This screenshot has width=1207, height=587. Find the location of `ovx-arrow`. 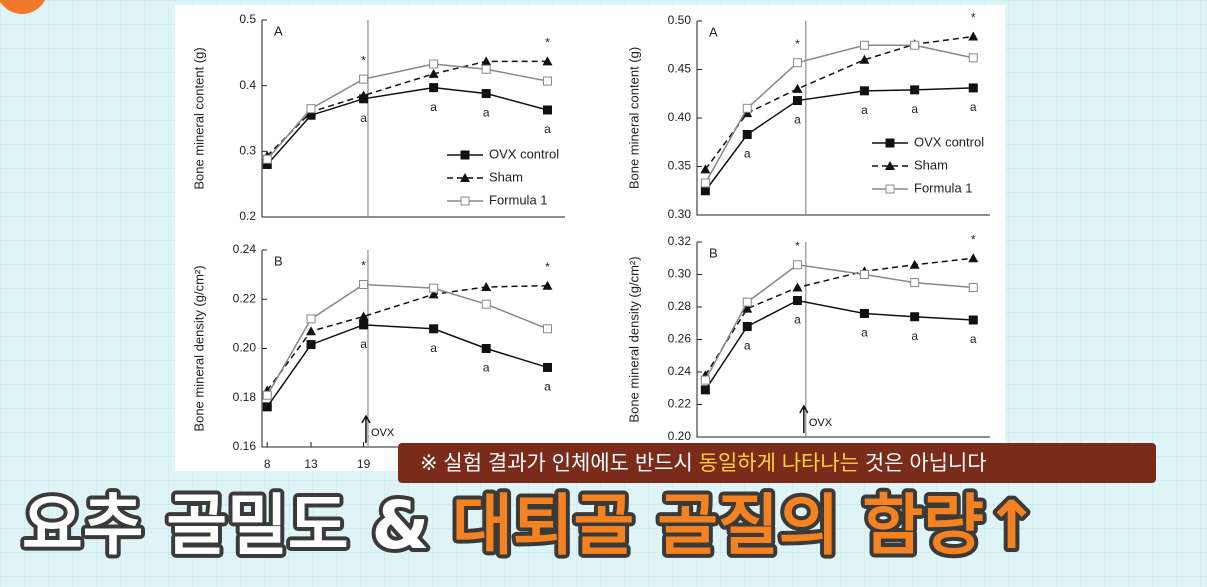

ovx-arrow is located at coordinates (804, 418).